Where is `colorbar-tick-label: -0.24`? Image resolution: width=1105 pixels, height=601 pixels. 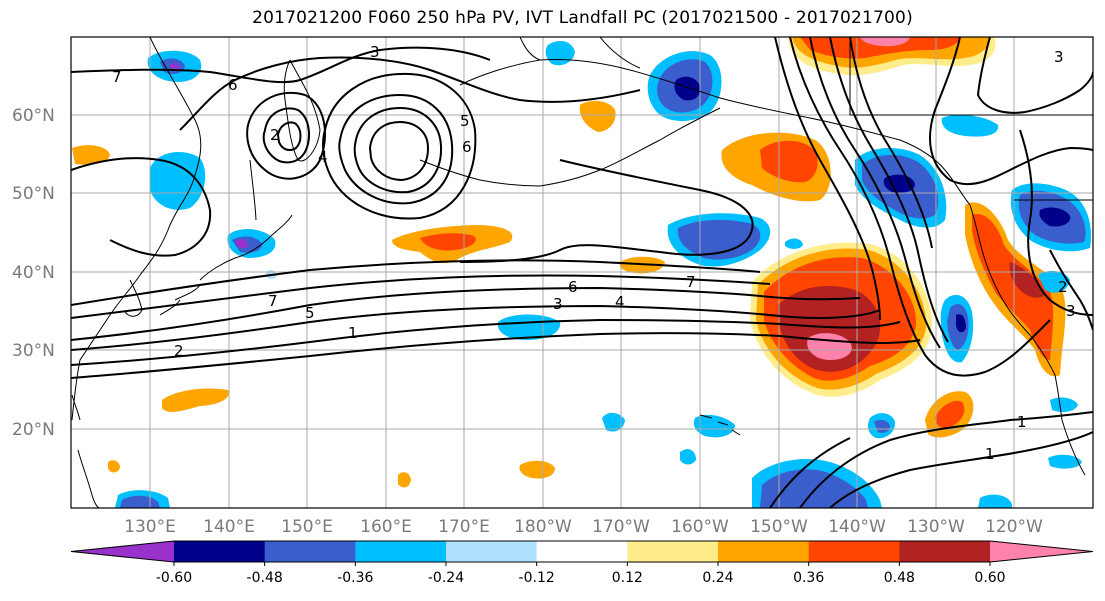 colorbar-tick-label: -0.24 is located at coordinates (446, 578).